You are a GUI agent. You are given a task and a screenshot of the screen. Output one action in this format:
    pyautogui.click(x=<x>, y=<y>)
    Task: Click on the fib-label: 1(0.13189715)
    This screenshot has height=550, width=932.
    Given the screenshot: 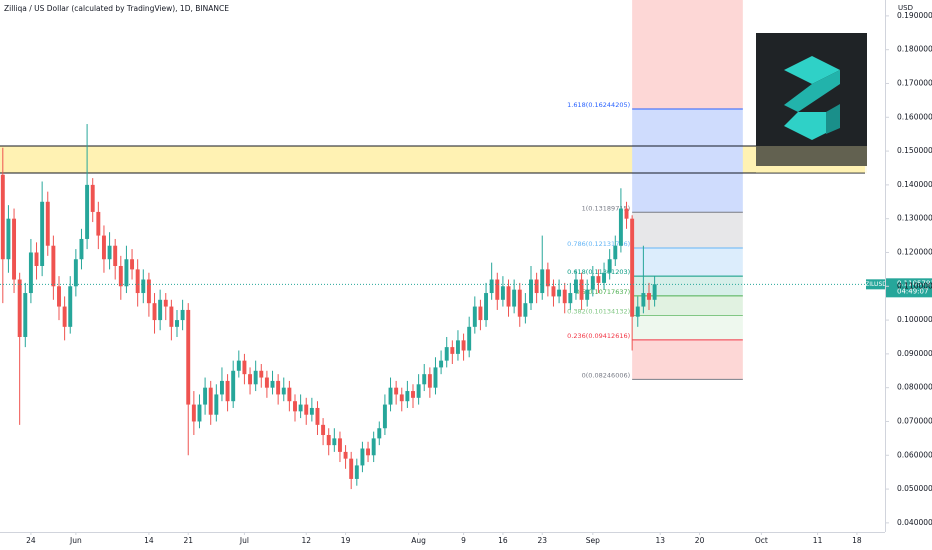 What is the action you would take?
    pyautogui.click(x=606, y=208)
    